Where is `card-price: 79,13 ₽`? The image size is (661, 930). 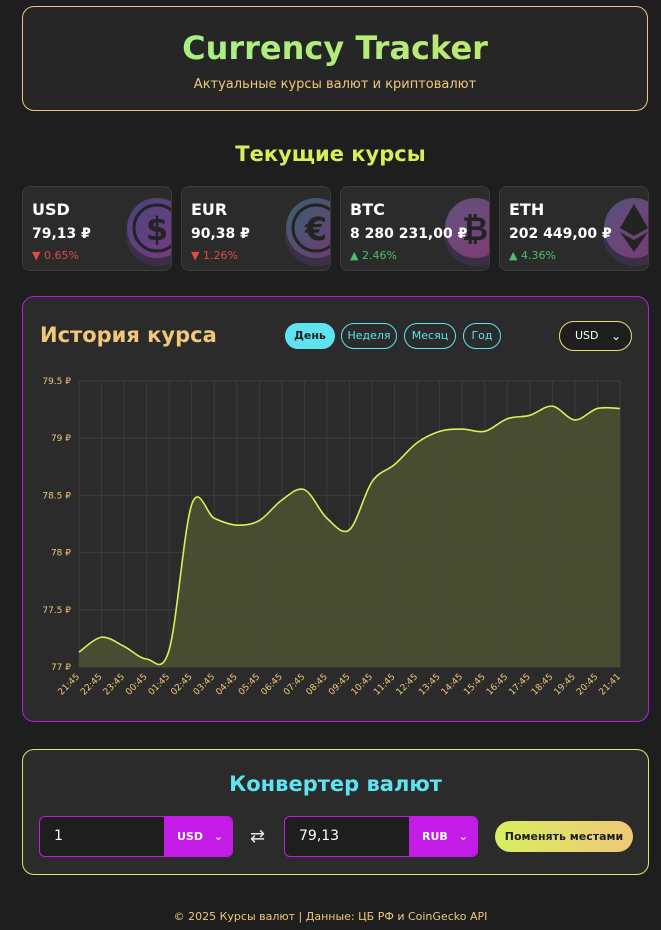
card-price: 79,13 ₽ is located at coordinates (61, 234).